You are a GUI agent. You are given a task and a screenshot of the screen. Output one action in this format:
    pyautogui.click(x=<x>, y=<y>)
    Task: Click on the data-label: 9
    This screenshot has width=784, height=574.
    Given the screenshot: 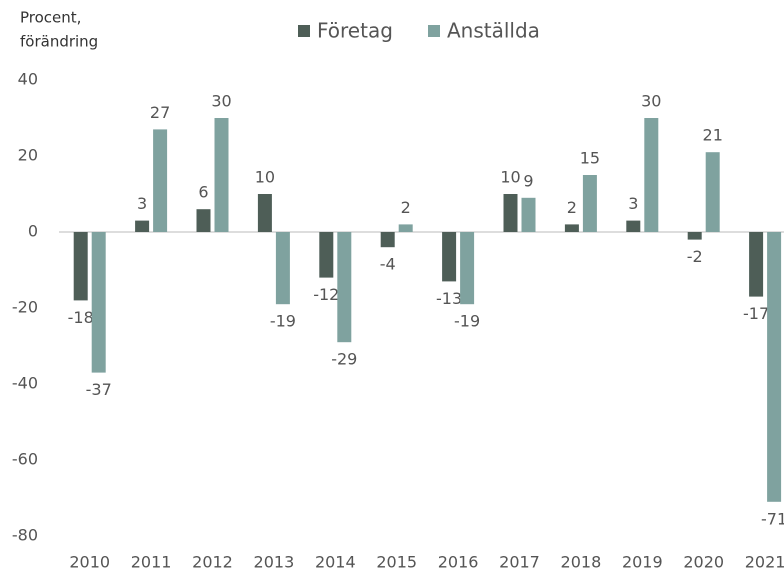 What is the action you would take?
    pyautogui.click(x=528, y=180)
    